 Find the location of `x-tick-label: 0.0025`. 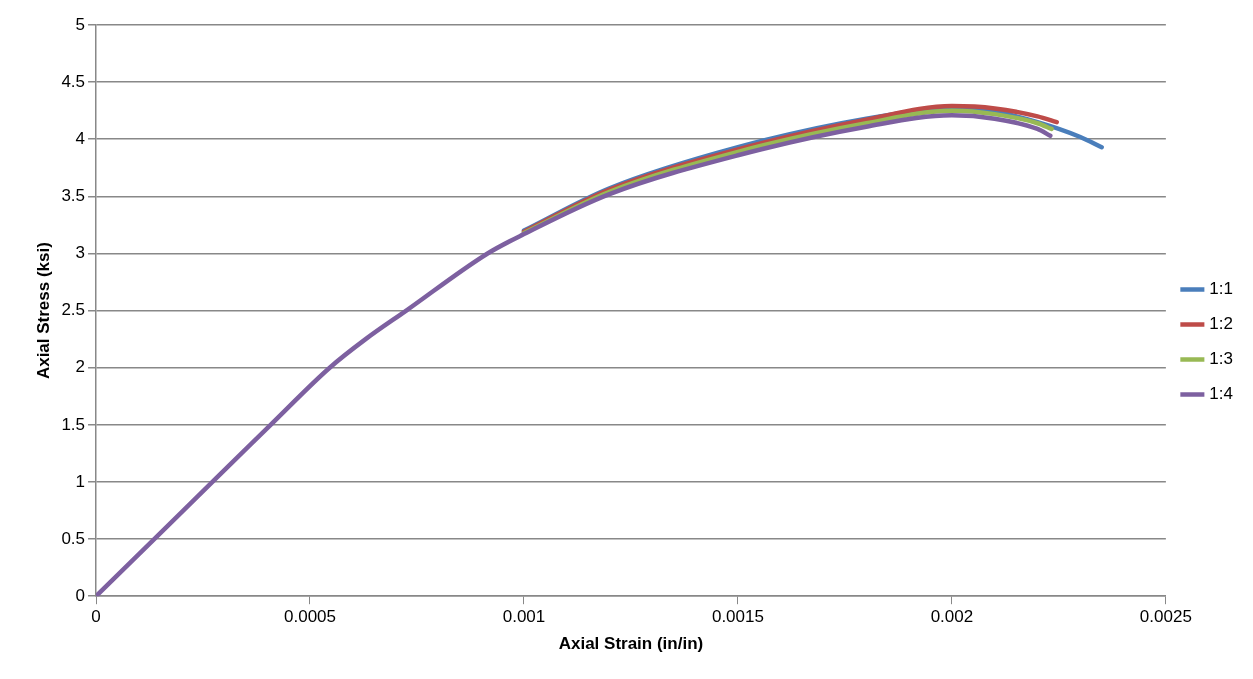

x-tick-label: 0.0025 is located at coordinates (1165, 617).